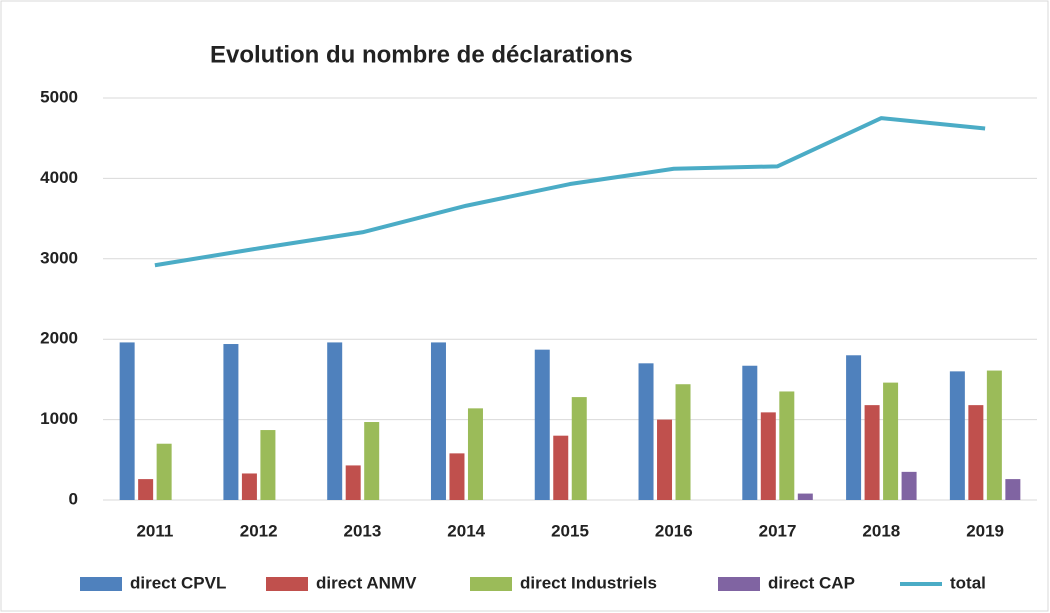 The image size is (1050, 613). Describe the element at coordinates (366, 582) in the screenshot. I see `legend-label: direct ANMV` at that location.